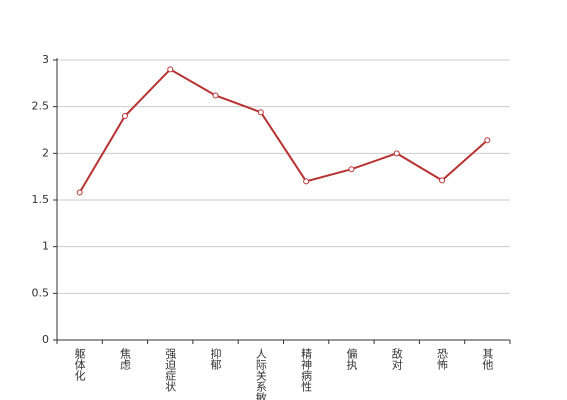 The height and width of the screenshot is (400, 567). I want to click on x-tick-label: 精神病性, so click(306, 370).